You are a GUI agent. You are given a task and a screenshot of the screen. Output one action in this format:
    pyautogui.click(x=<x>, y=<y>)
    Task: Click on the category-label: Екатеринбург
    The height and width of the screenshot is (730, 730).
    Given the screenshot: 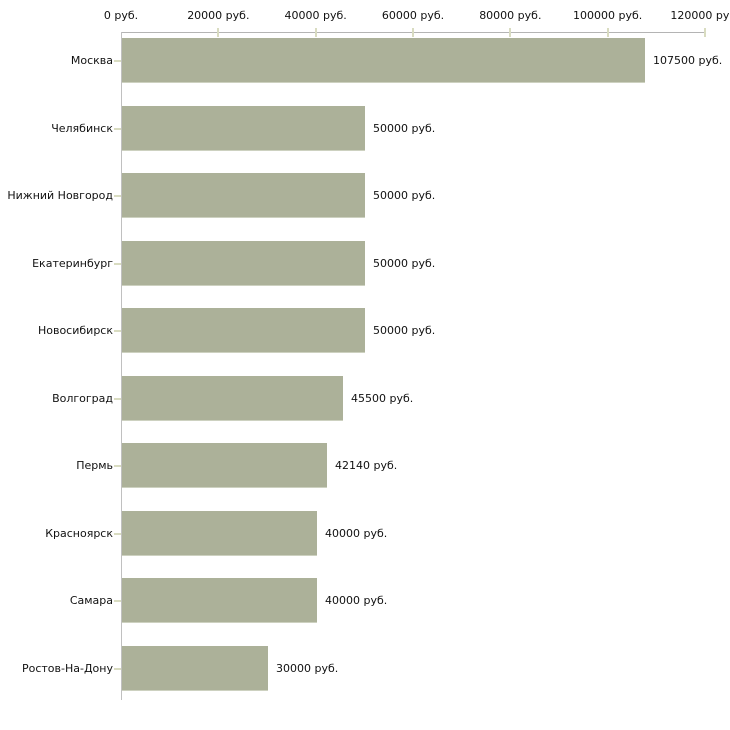 What is the action you would take?
    pyautogui.click(x=72, y=263)
    